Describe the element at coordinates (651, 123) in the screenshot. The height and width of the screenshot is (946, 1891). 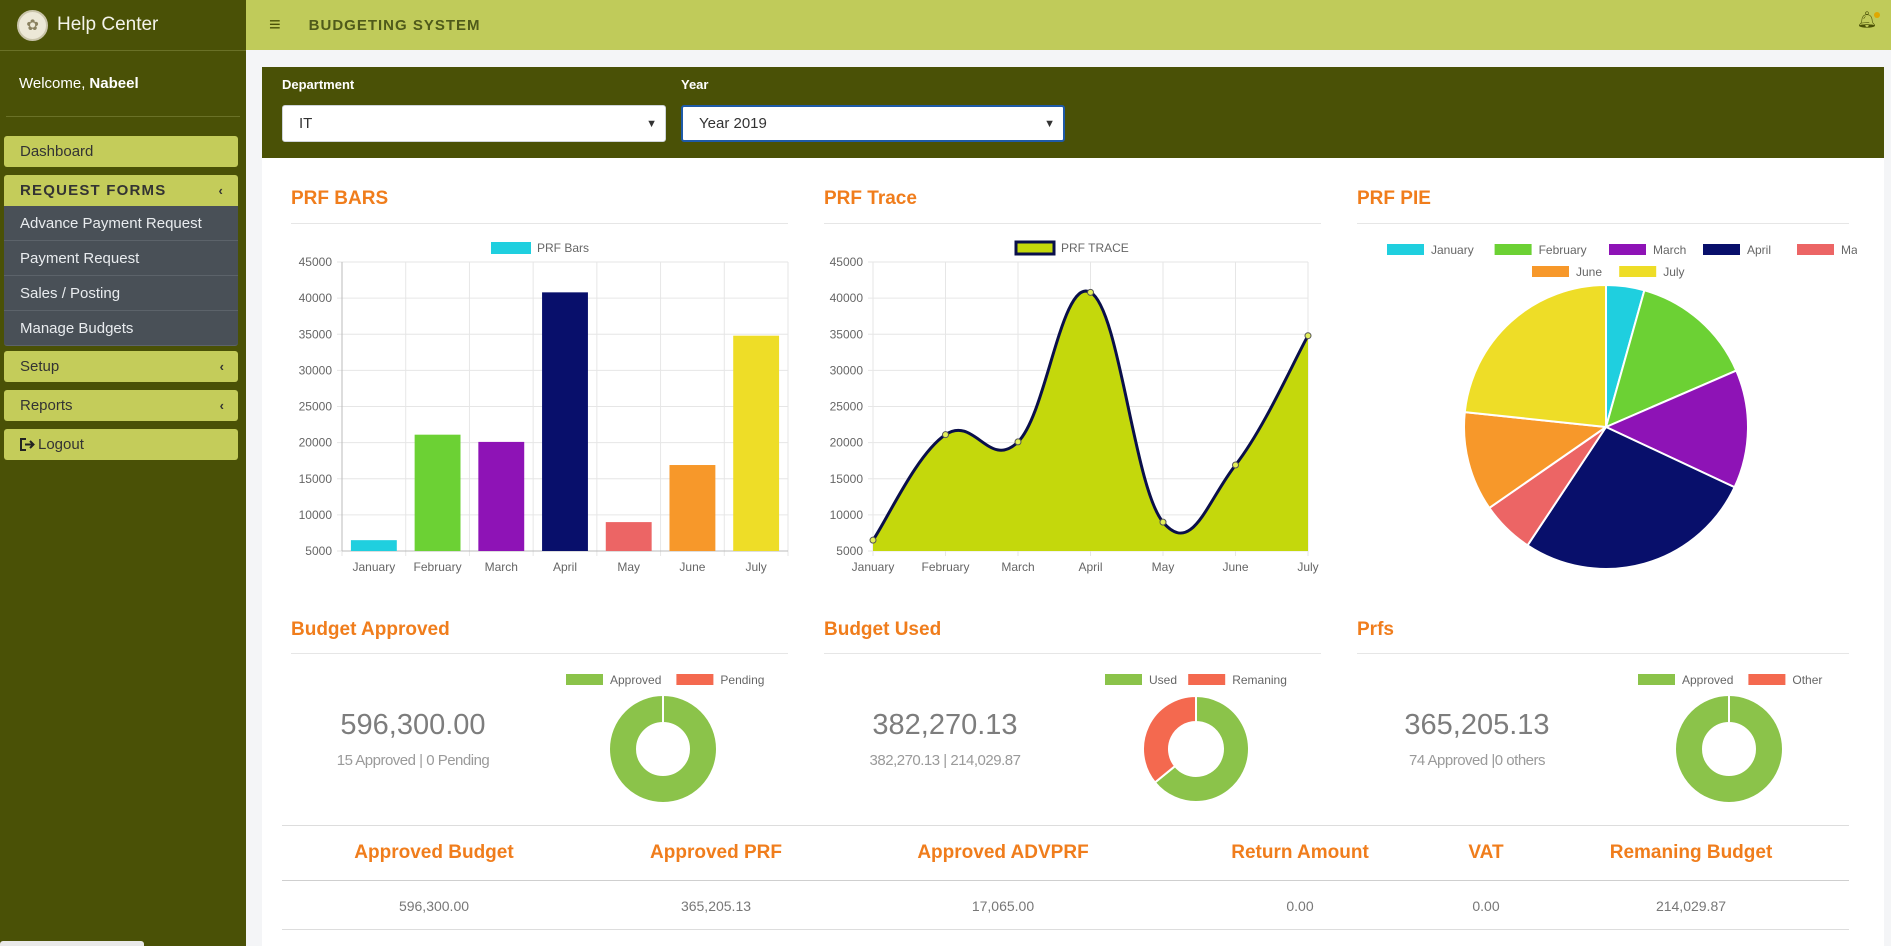
I see `chevron-down-icon: ▼` at that location.